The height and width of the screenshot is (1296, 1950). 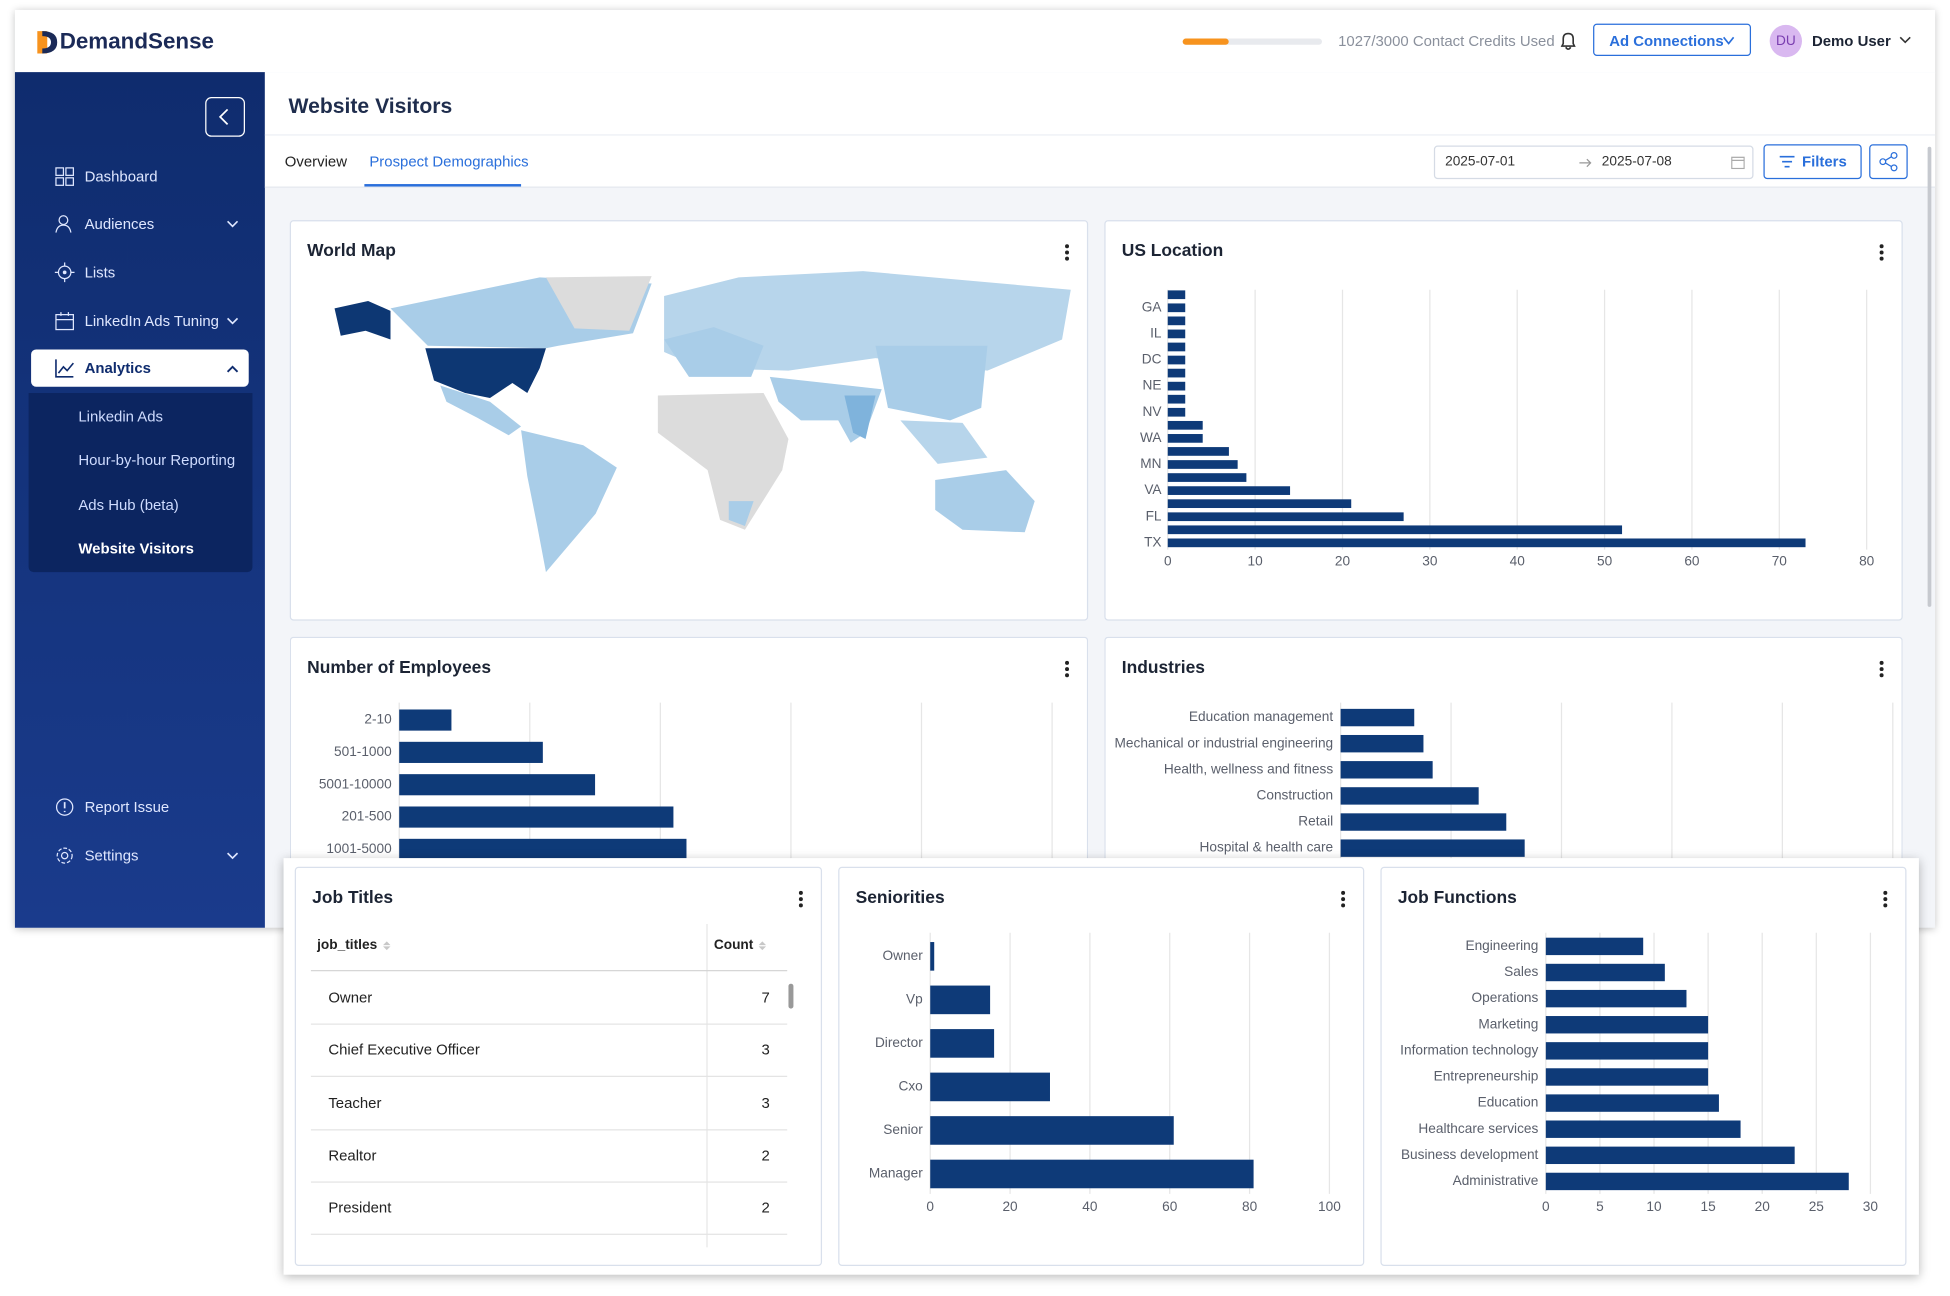 What do you see at coordinates (896, 1173) in the screenshot?
I see `y-tick-label: Manager` at bounding box center [896, 1173].